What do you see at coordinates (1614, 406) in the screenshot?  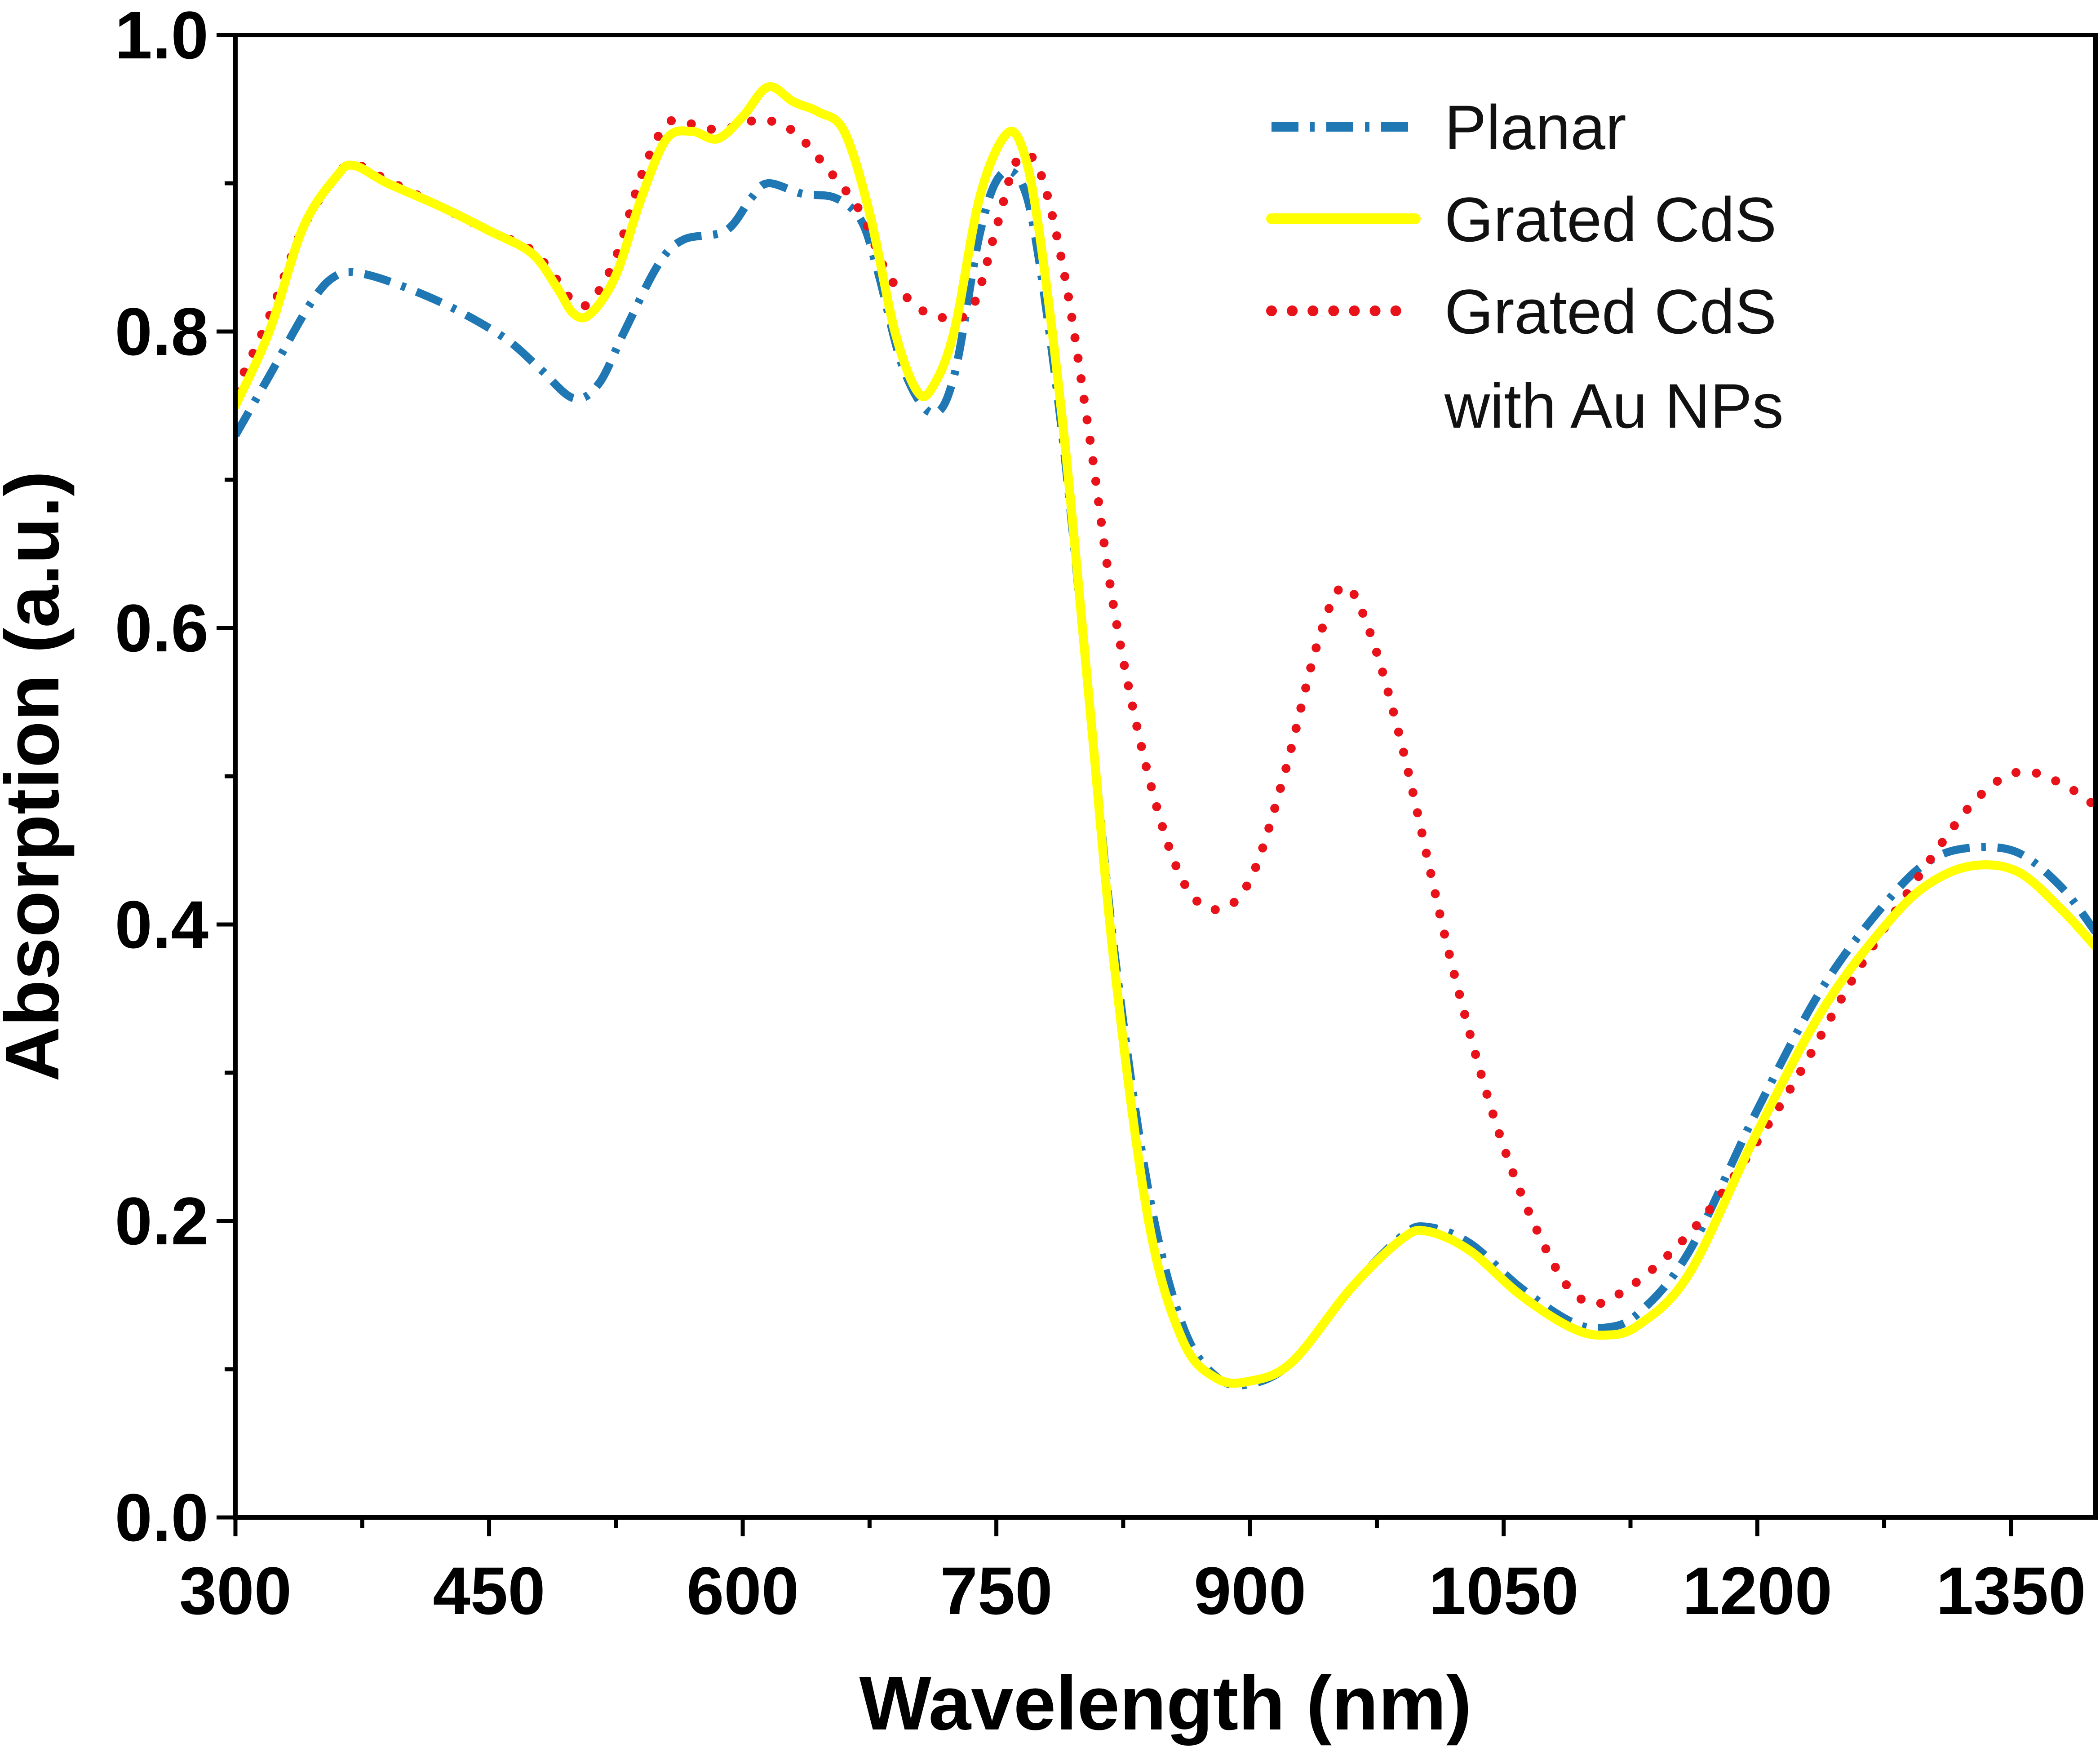 I see `legend-label: with Au NPs` at bounding box center [1614, 406].